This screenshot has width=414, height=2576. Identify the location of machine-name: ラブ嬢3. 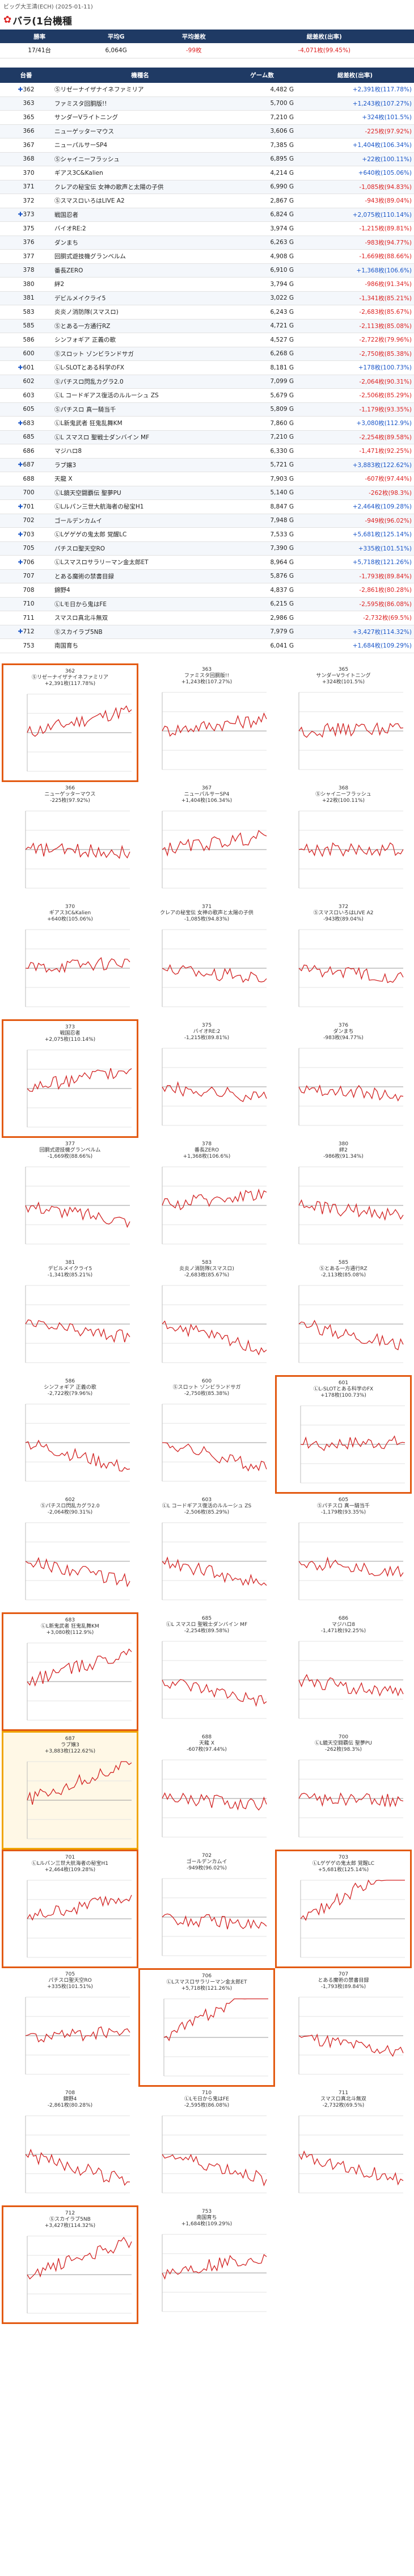
(140, 465).